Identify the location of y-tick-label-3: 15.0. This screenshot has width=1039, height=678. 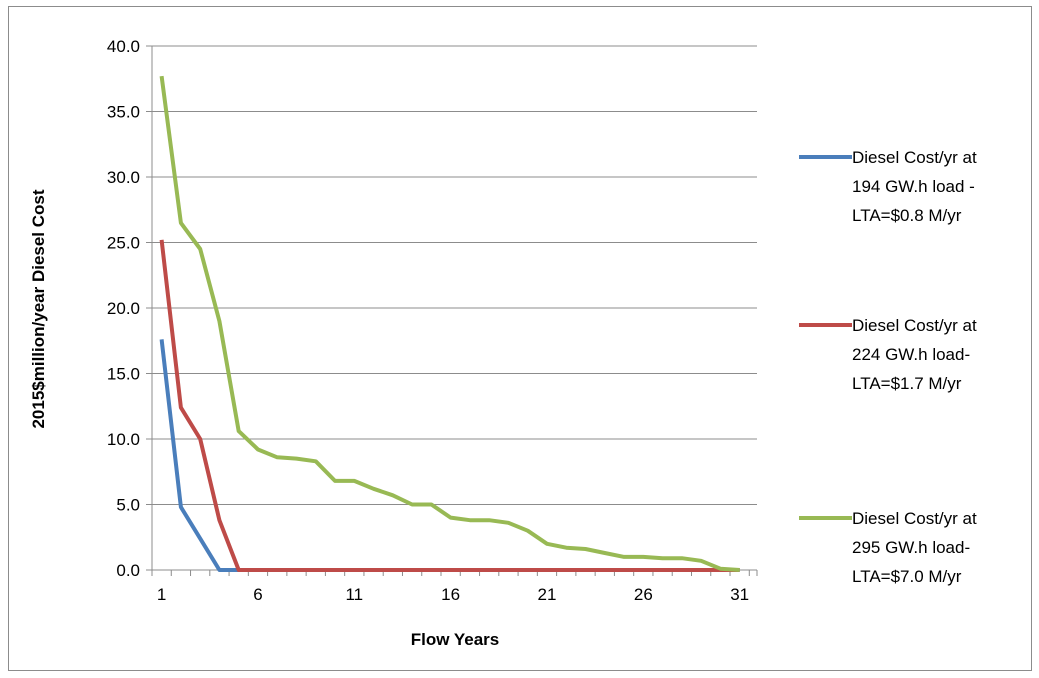
(123, 374).